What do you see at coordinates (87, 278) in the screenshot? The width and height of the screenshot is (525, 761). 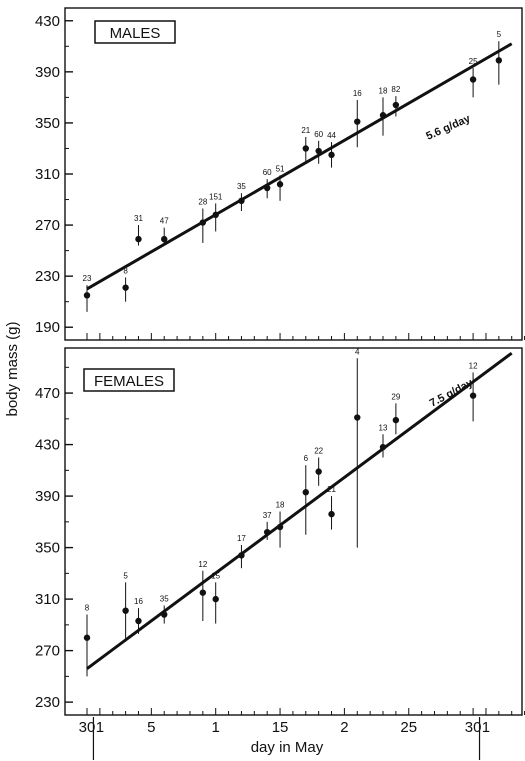 I see `males-sample-size-label: 23` at bounding box center [87, 278].